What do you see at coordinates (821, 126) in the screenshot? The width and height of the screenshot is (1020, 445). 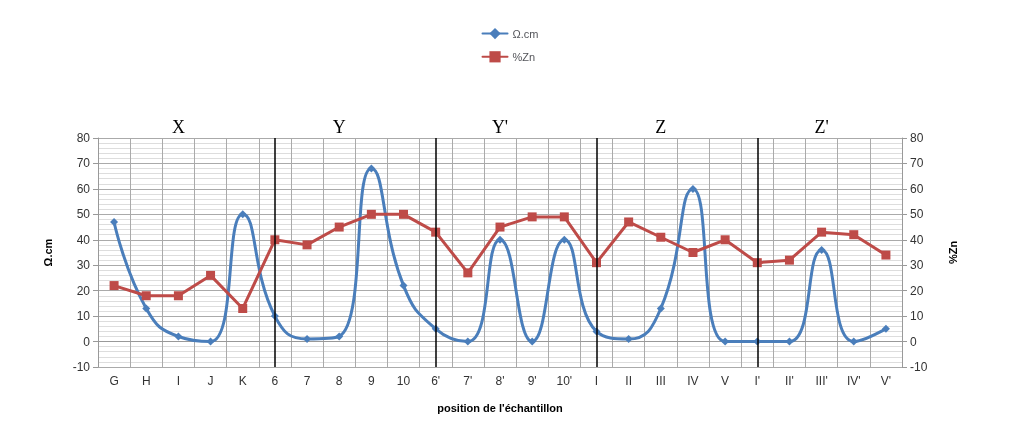 I see `text: Z'` at bounding box center [821, 126].